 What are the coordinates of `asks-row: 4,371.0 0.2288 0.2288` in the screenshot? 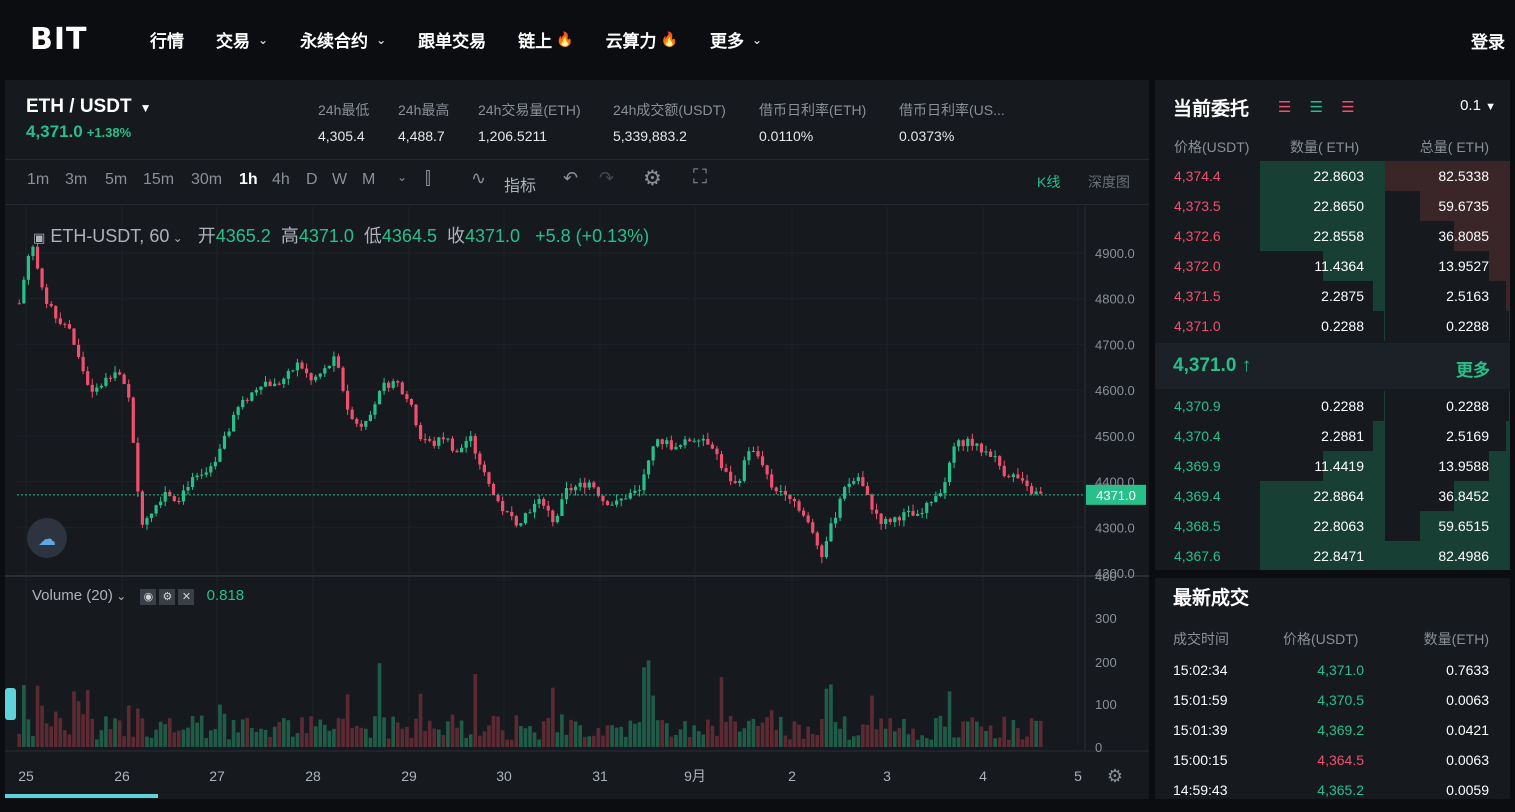 It's located at (1332, 326).